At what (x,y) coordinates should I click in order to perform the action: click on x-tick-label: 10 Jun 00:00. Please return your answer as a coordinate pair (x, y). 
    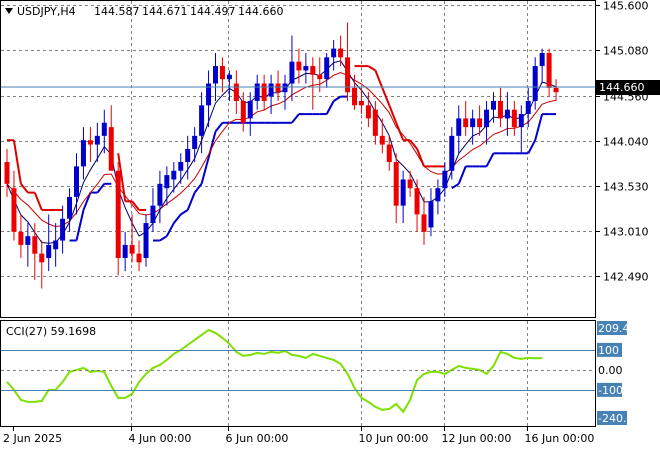
    Looking at the image, I should click on (394, 438).